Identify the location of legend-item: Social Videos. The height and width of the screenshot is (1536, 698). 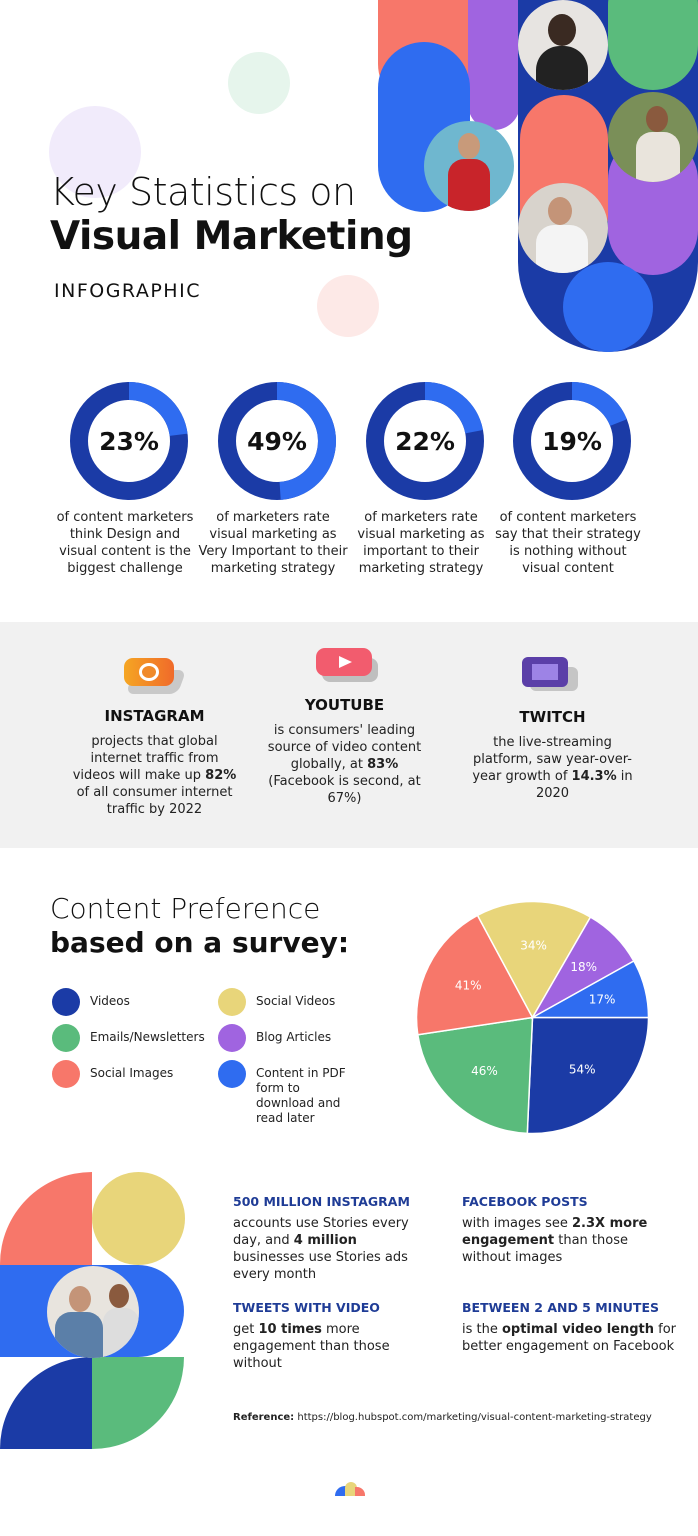
(298, 1002).